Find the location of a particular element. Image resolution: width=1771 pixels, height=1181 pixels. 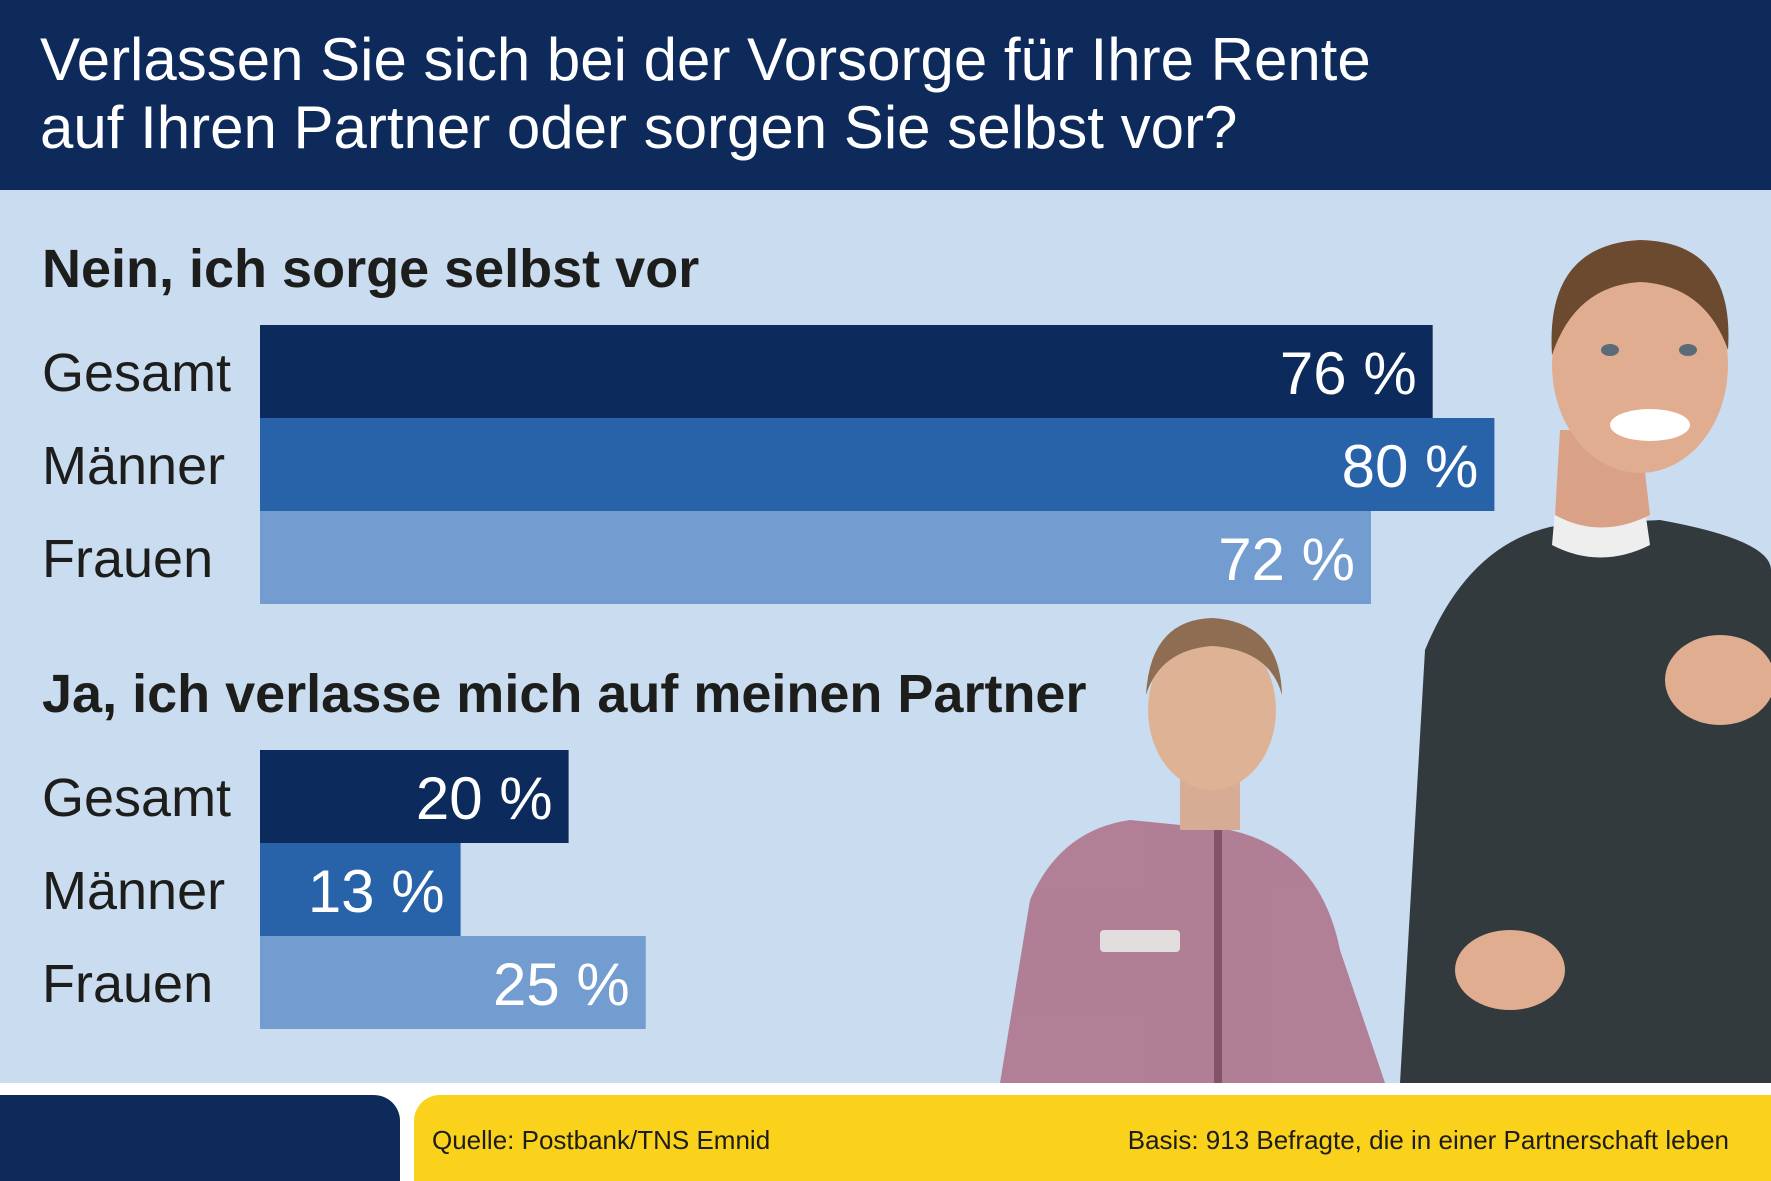

section-title-1: Nein, ich sorge selbst vor is located at coordinates (370, 269).